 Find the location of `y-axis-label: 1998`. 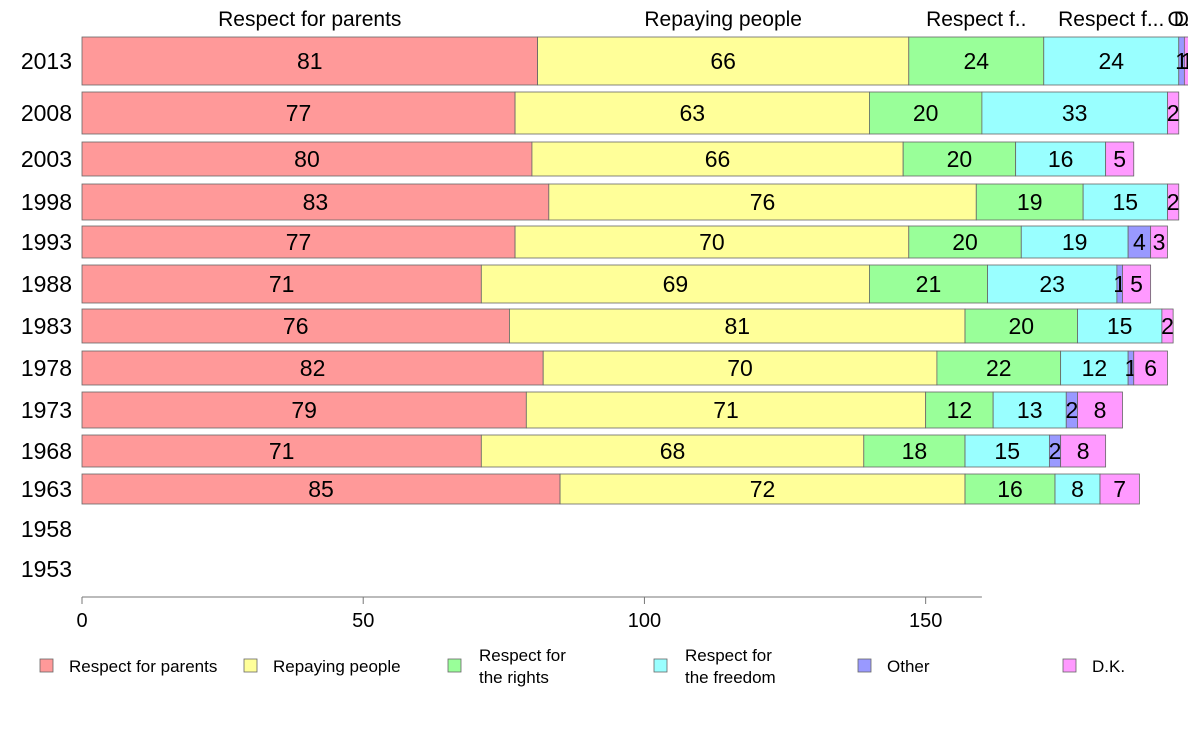

y-axis-label: 1998 is located at coordinates (46, 202).